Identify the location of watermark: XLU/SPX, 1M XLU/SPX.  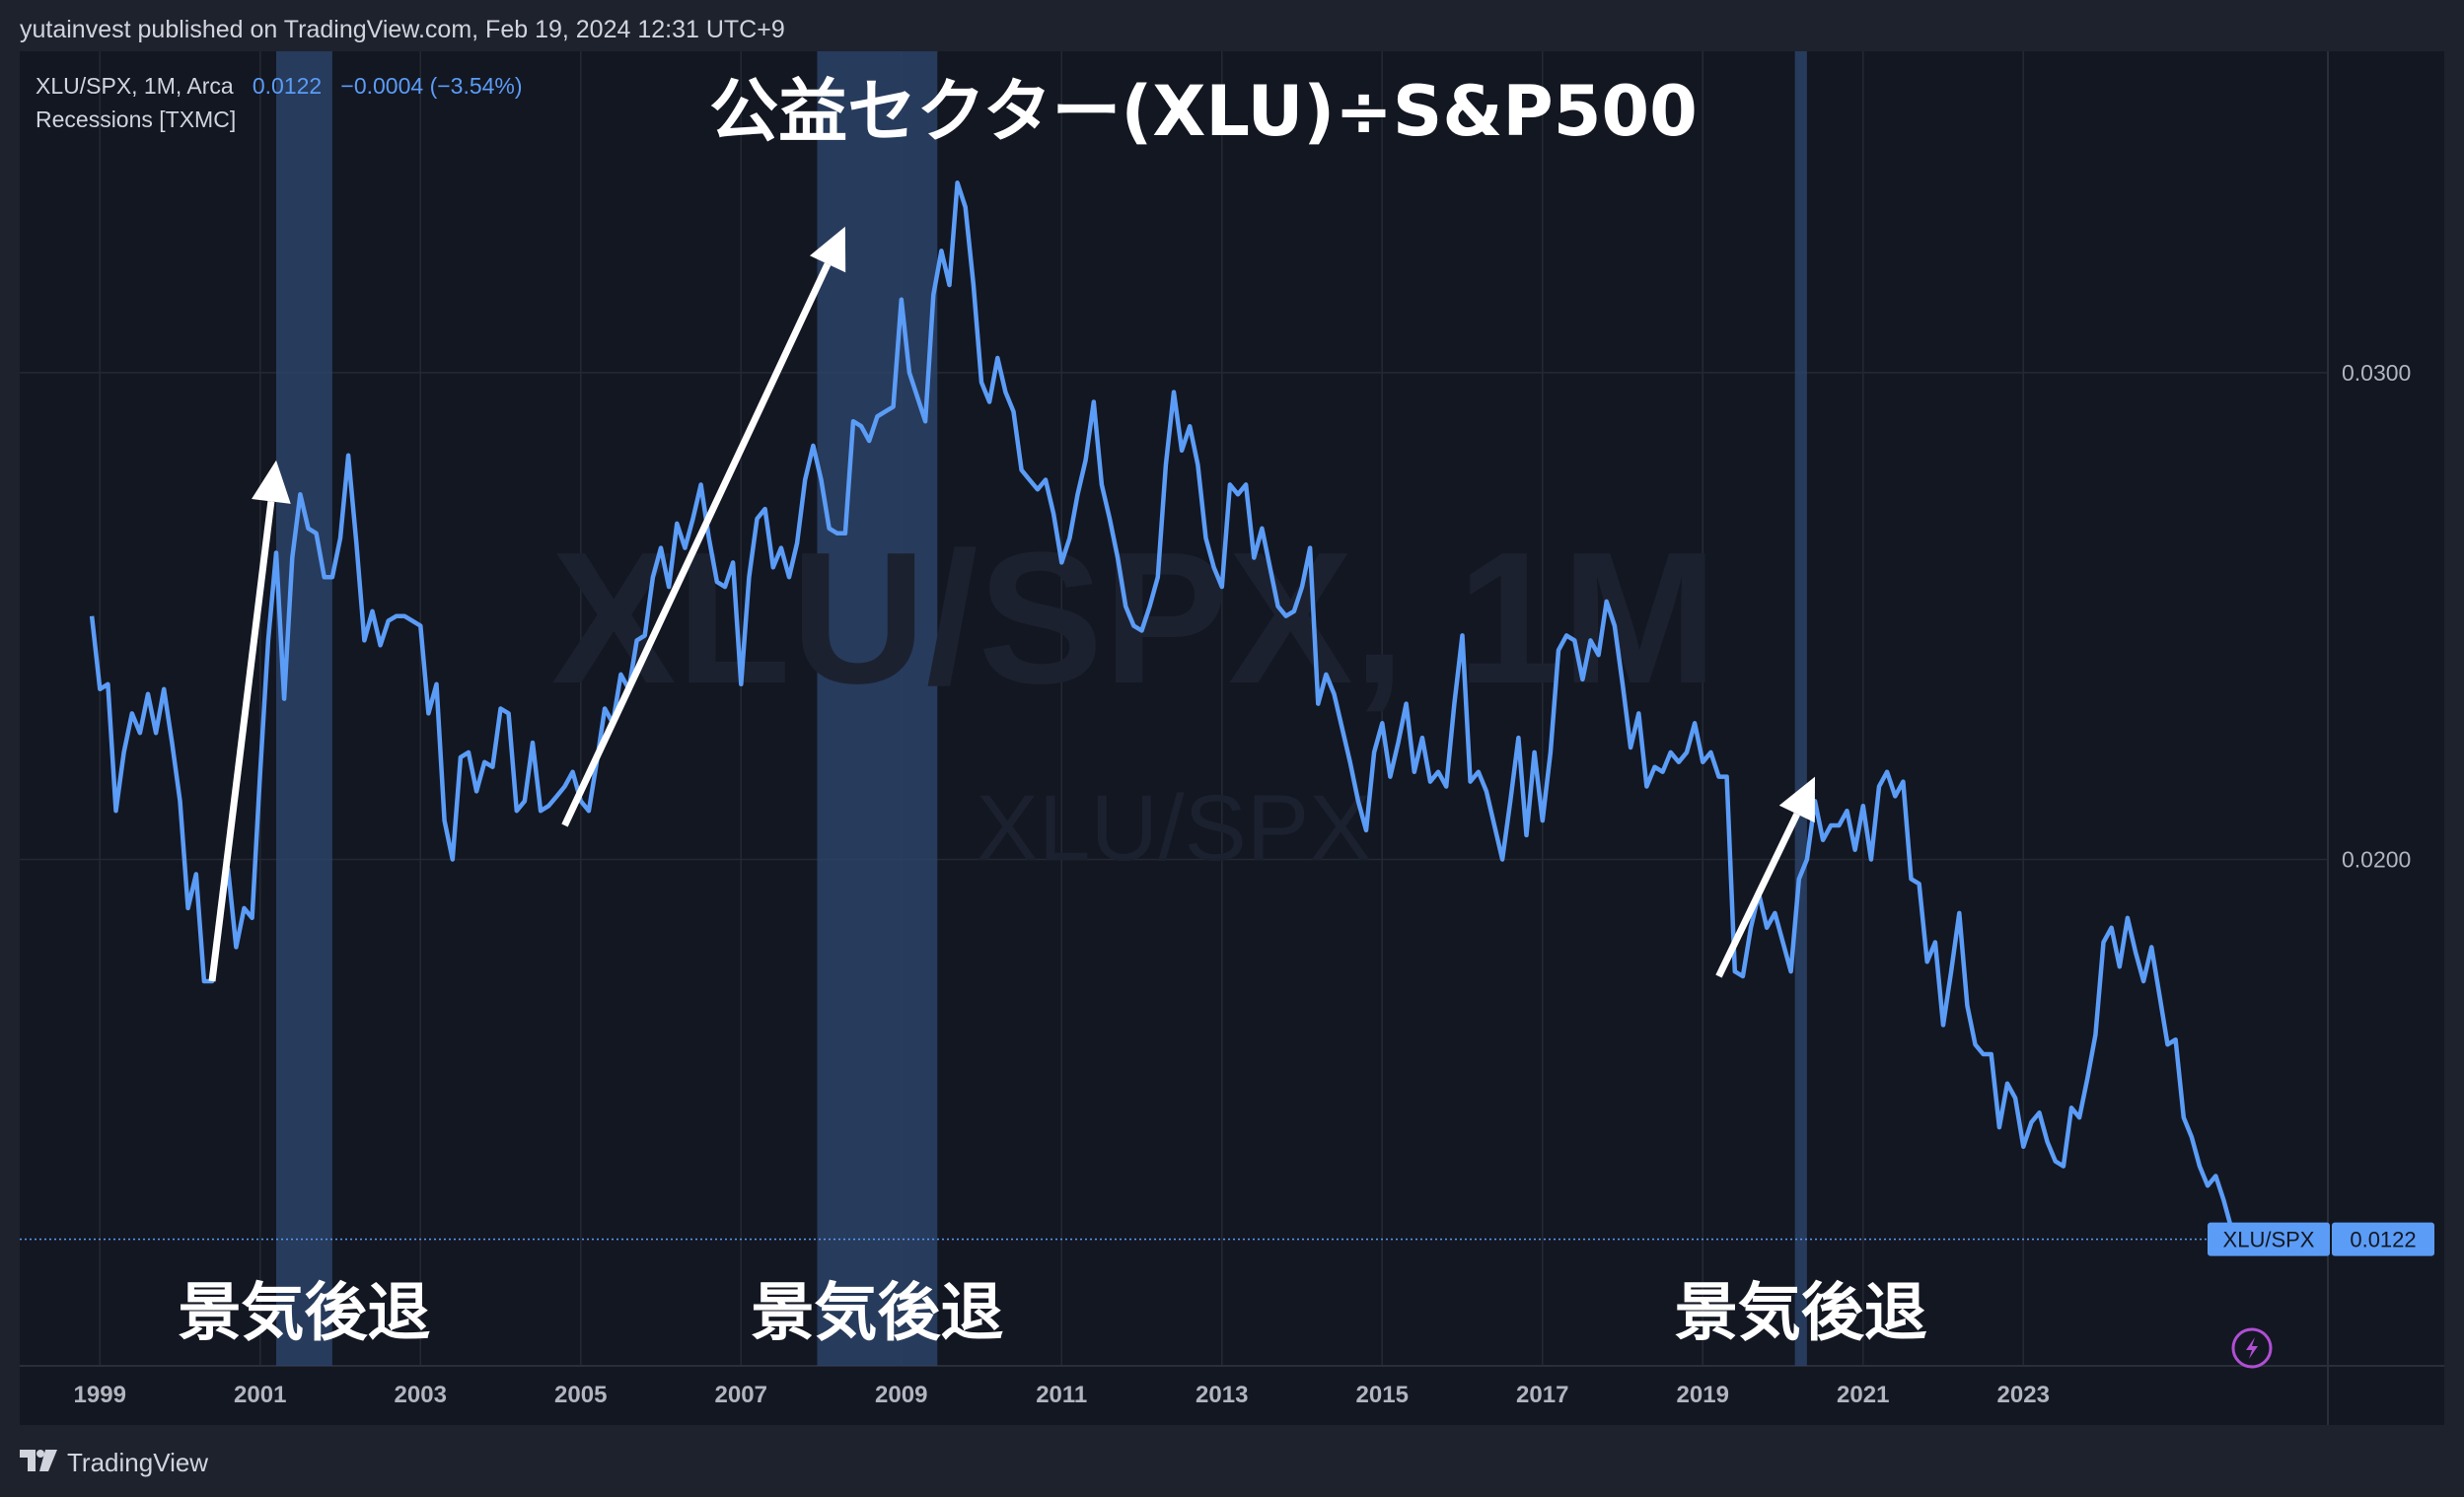
(1134, 697).